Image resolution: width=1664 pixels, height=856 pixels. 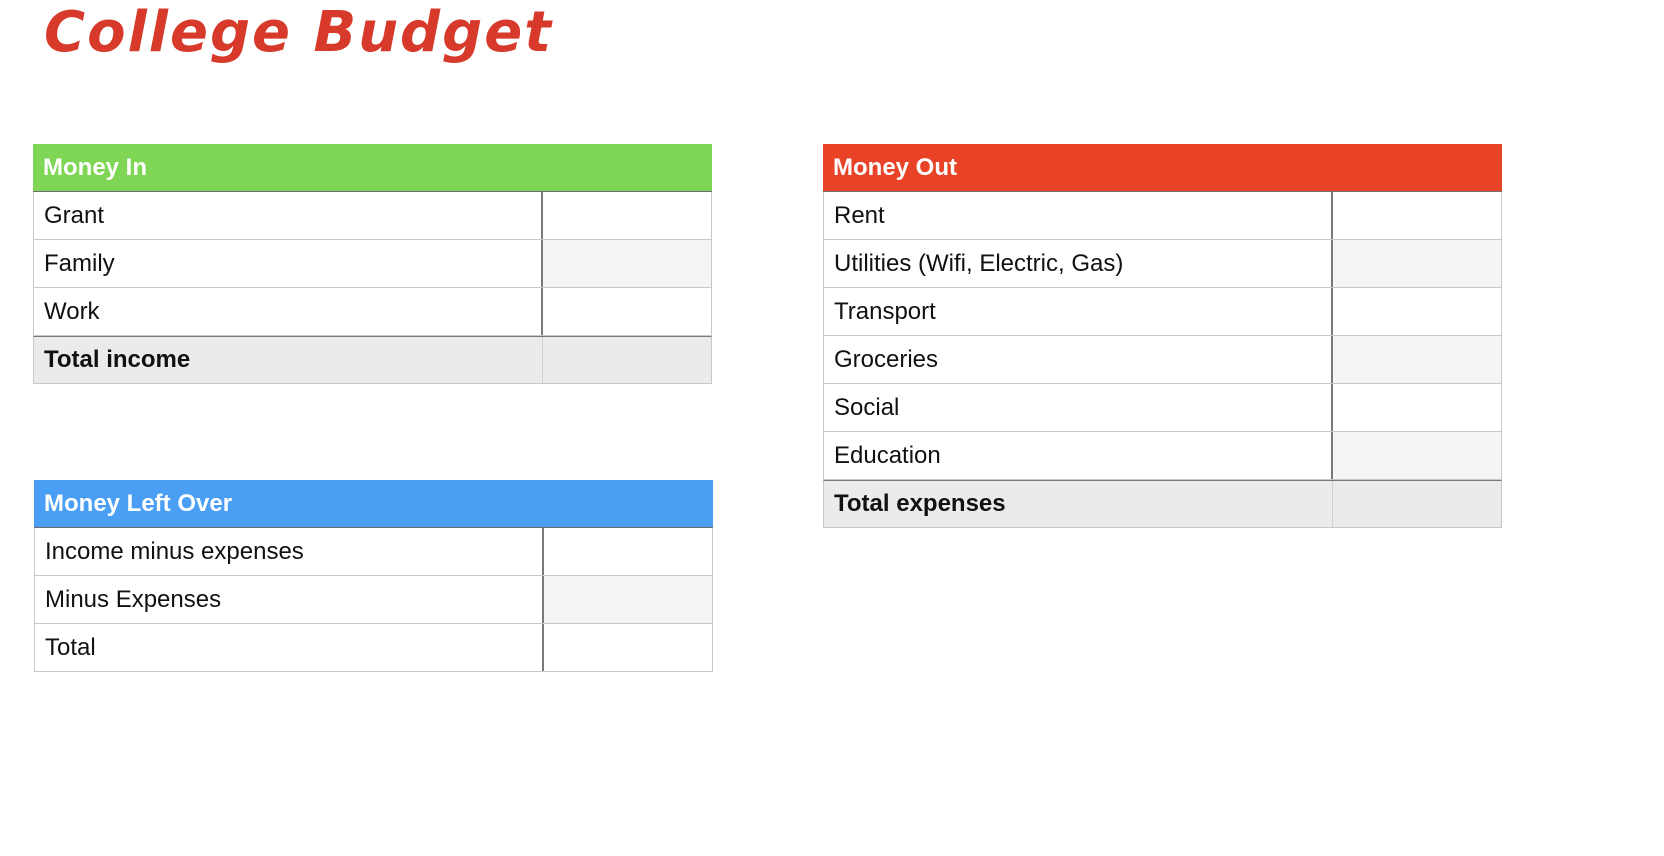 I want to click on row-label: Minus Expenses, so click(x=289, y=599).